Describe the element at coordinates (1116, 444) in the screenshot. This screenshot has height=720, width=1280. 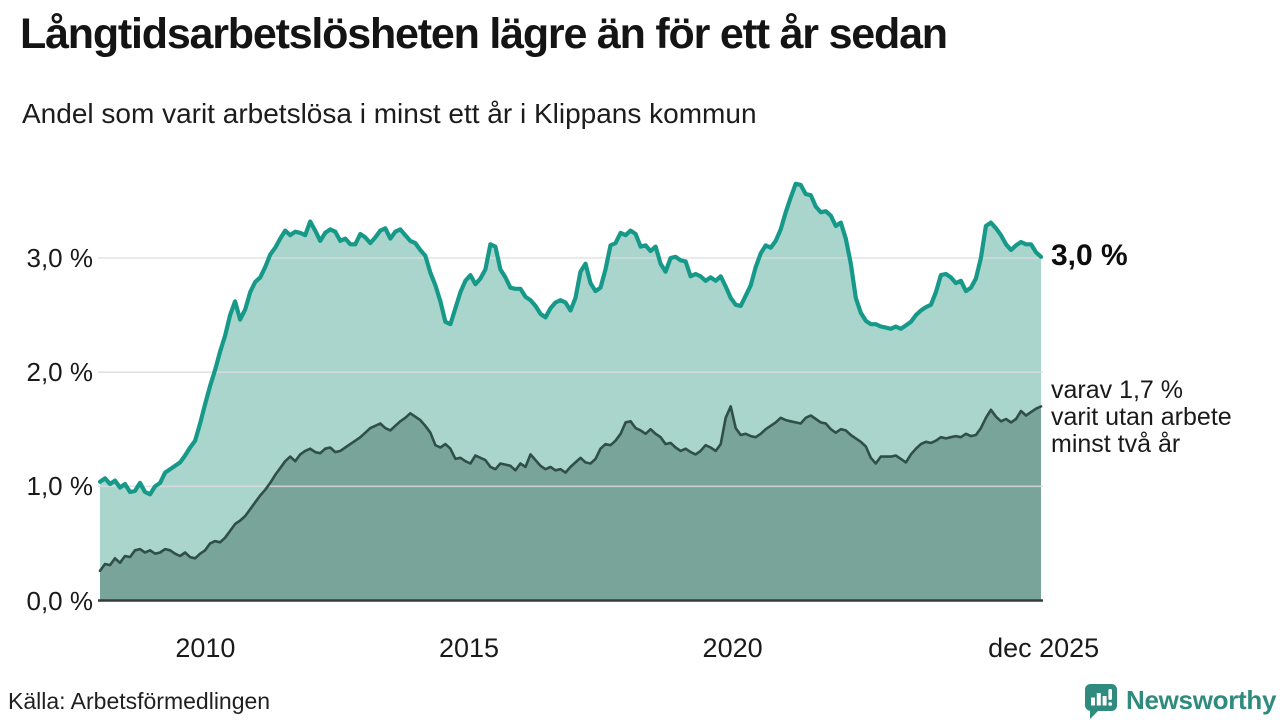
I see `end-note-line: minst två år` at that location.